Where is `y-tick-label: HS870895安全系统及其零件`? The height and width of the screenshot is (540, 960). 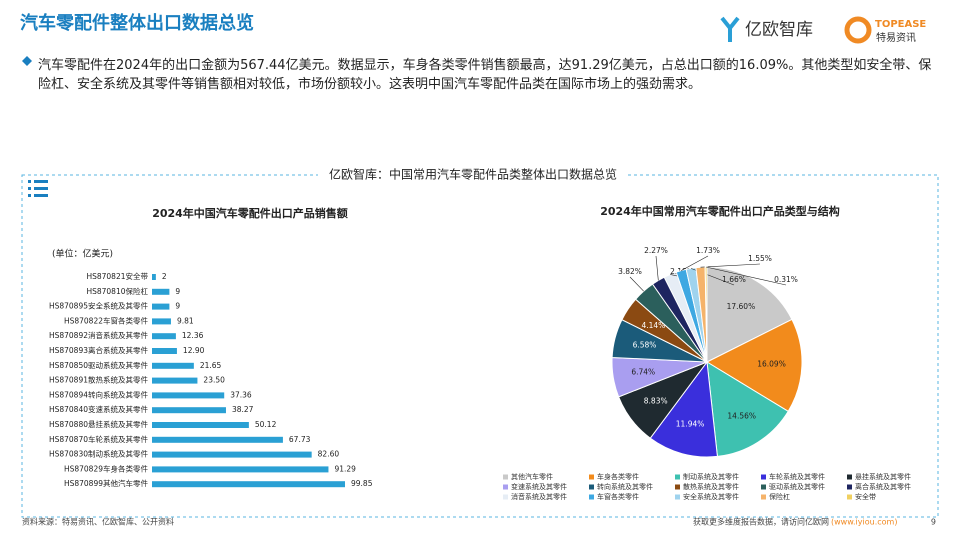
y-tick-label: HS870895安全系统及其零件 is located at coordinates (99, 306).